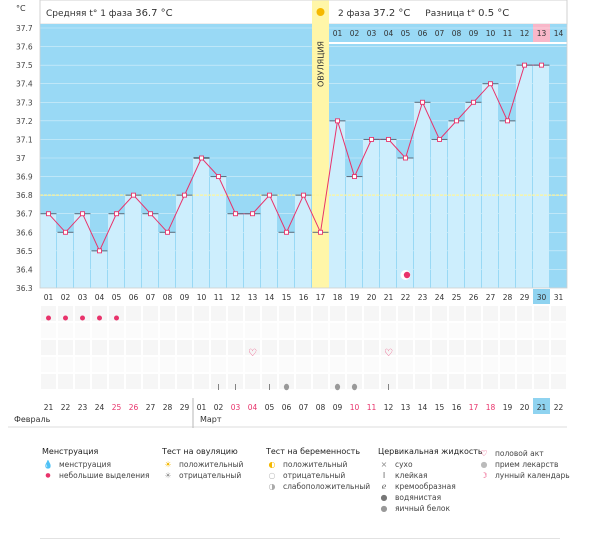 The width and height of the screenshot is (600, 540). Describe the element at coordinates (389, 407) in the screenshot. I see `calendar-date: 12` at that location.